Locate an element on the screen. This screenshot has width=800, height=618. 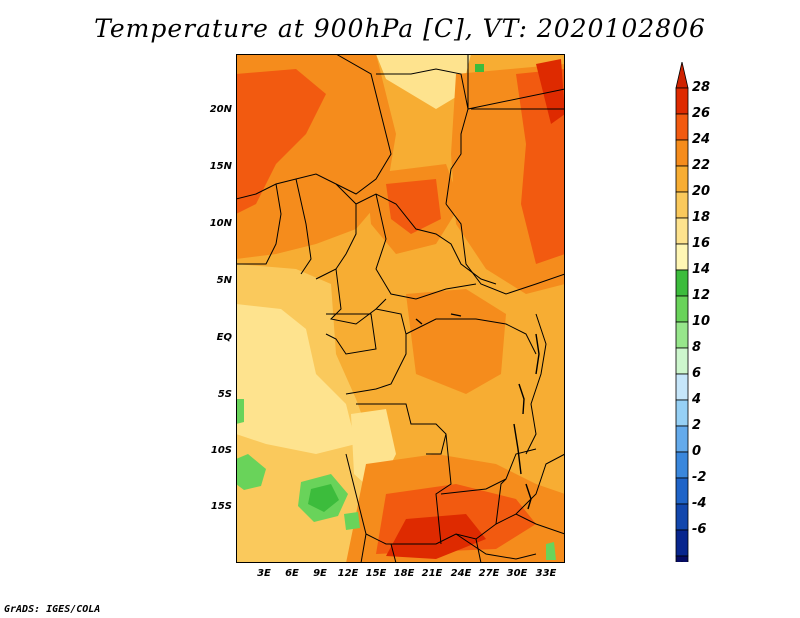
colorbar-label: 0 is located at coordinates (697, 451).